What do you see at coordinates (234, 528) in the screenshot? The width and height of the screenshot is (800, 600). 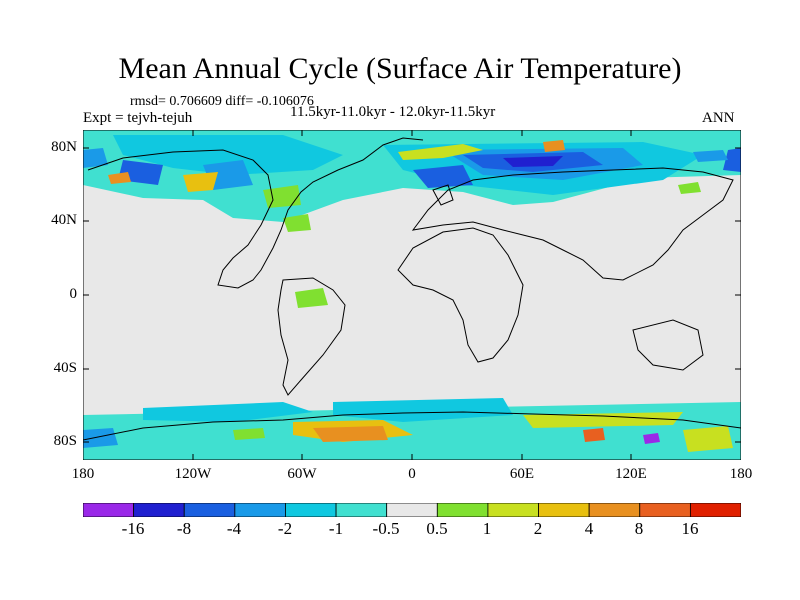 I see `colorbar-label: -4` at bounding box center [234, 528].